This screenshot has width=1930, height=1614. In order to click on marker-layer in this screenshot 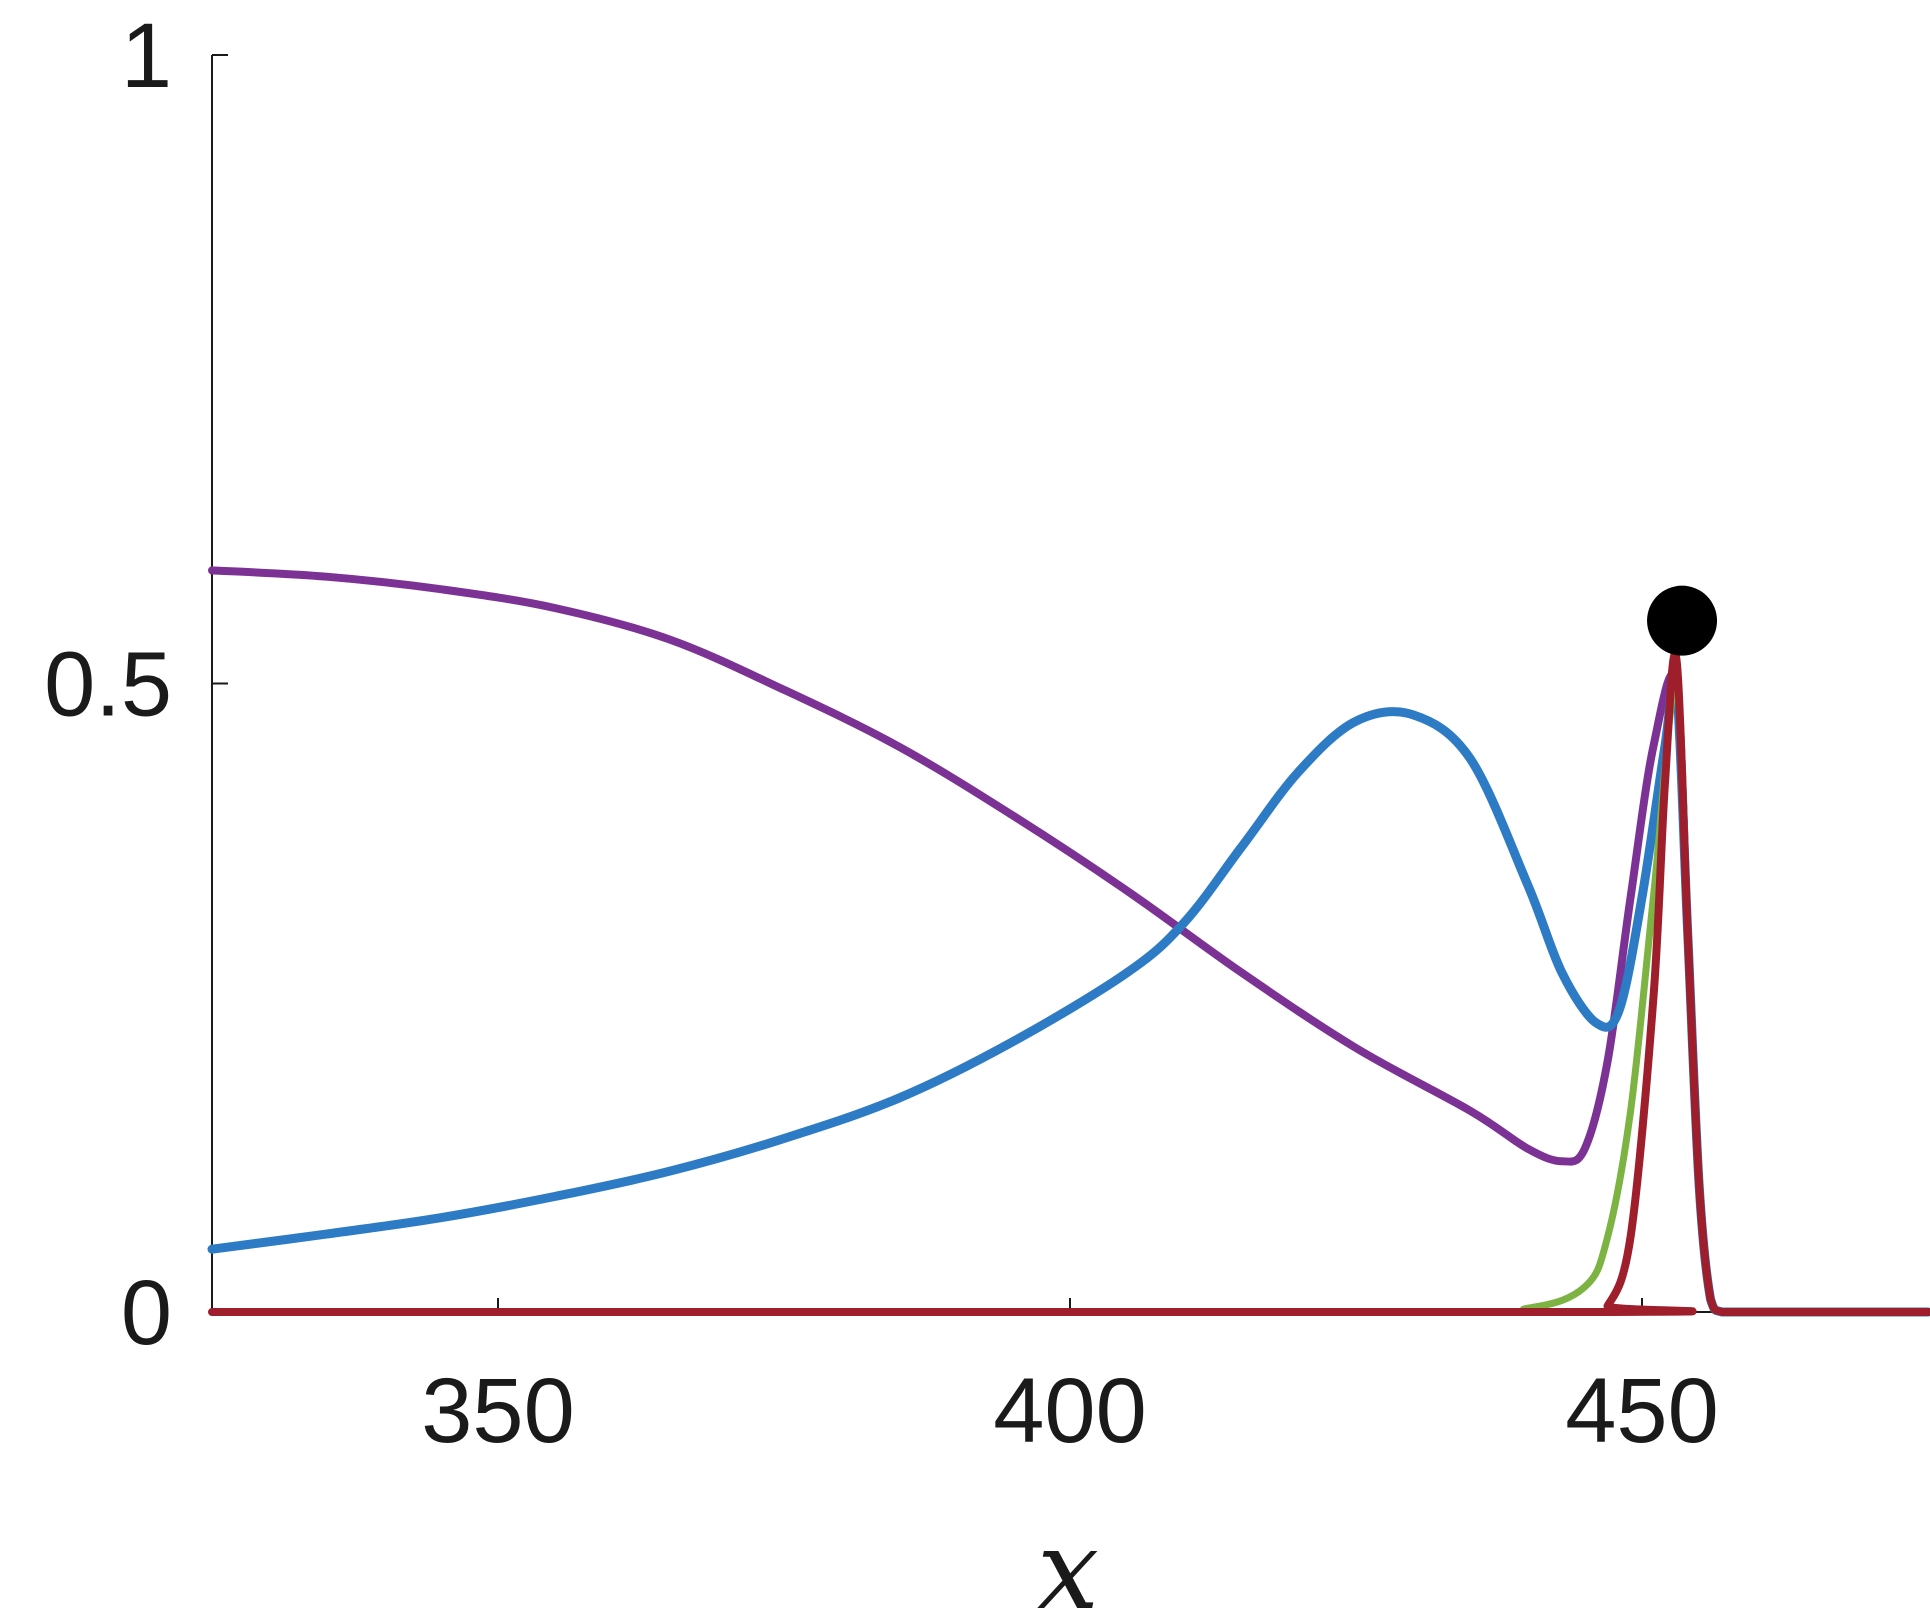, I will do `click(1682, 620)`.